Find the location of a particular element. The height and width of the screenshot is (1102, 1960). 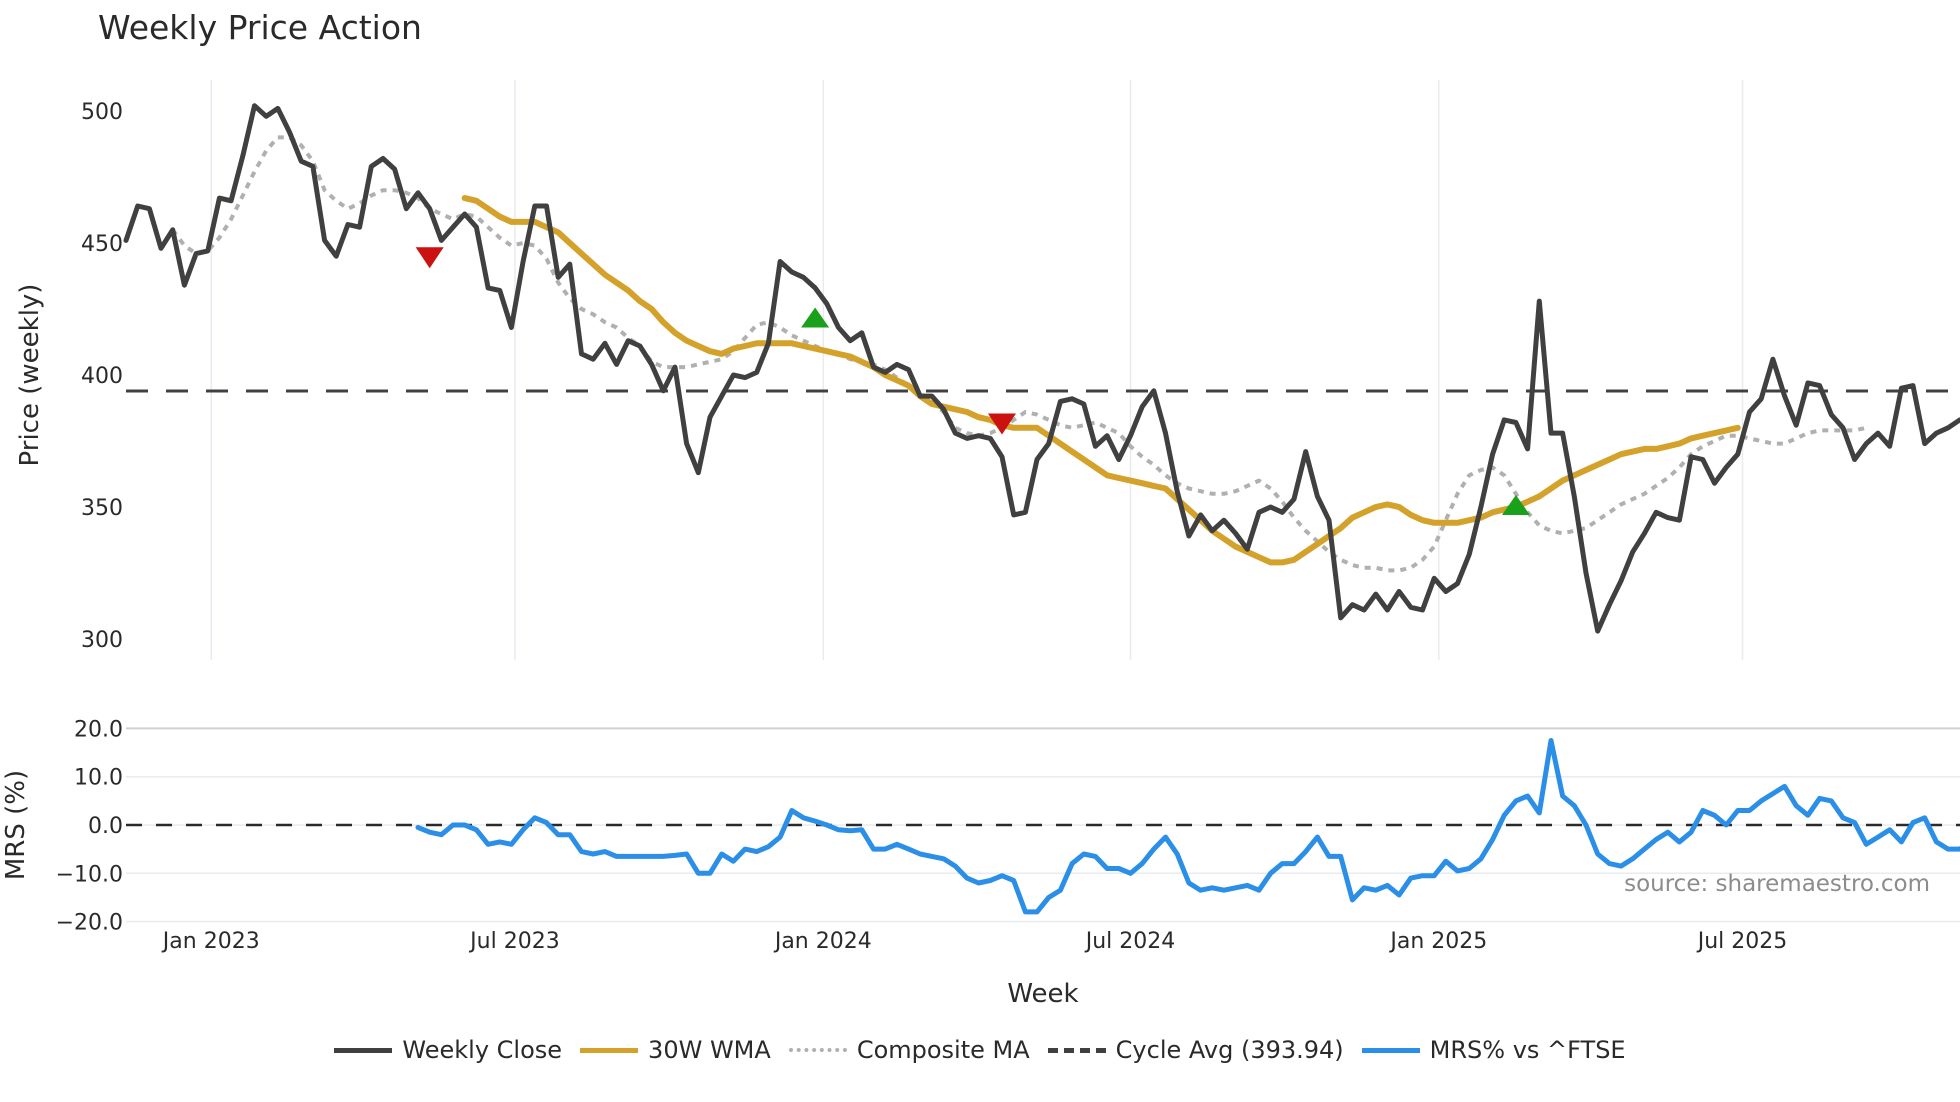

legend-item-mrs-vs-ftse: MRS% vs ^FTSE is located at coordinates (1493, 1050).